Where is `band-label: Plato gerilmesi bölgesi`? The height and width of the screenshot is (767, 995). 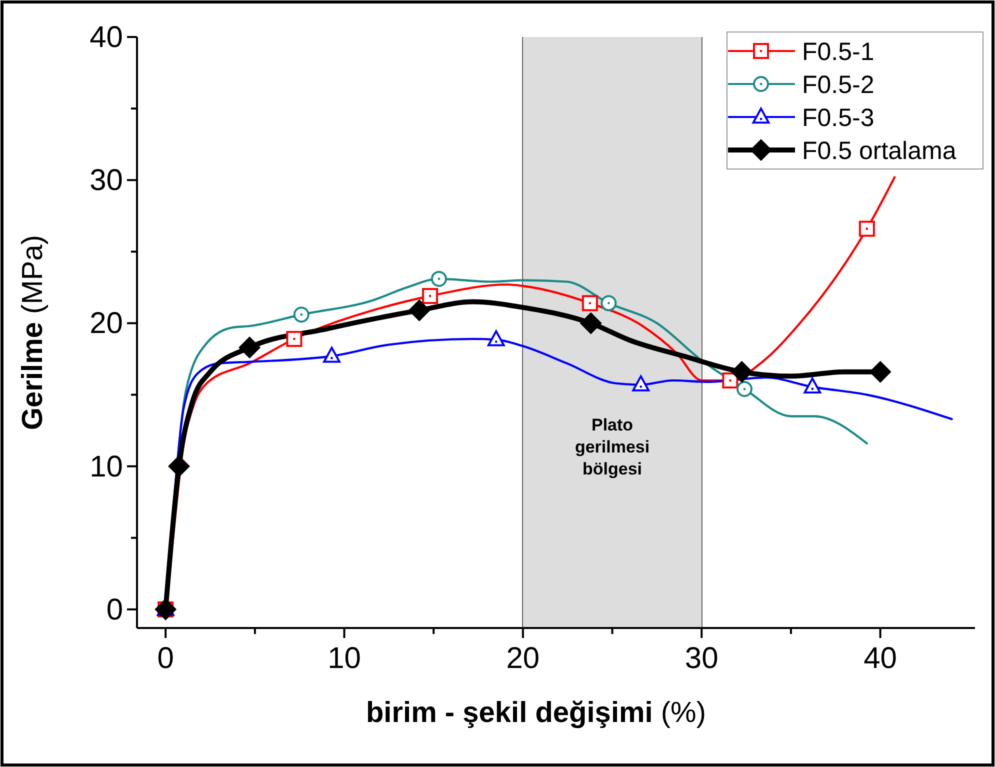 band-label: Plato gerilmesi bölgesi is located at coordinates (612, 447).